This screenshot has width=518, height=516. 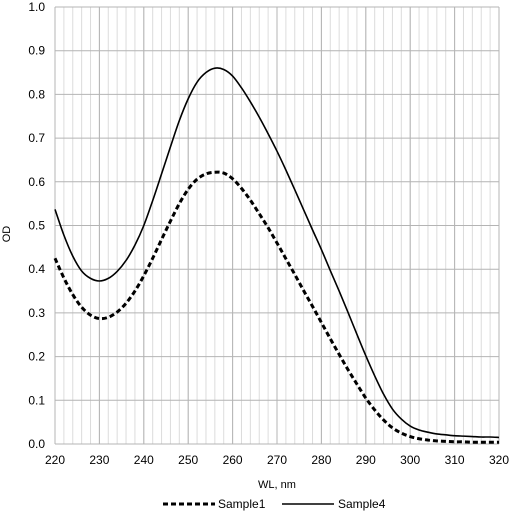 I want to click on x-axis-title: WL, nm, so click(x=277, y=485).